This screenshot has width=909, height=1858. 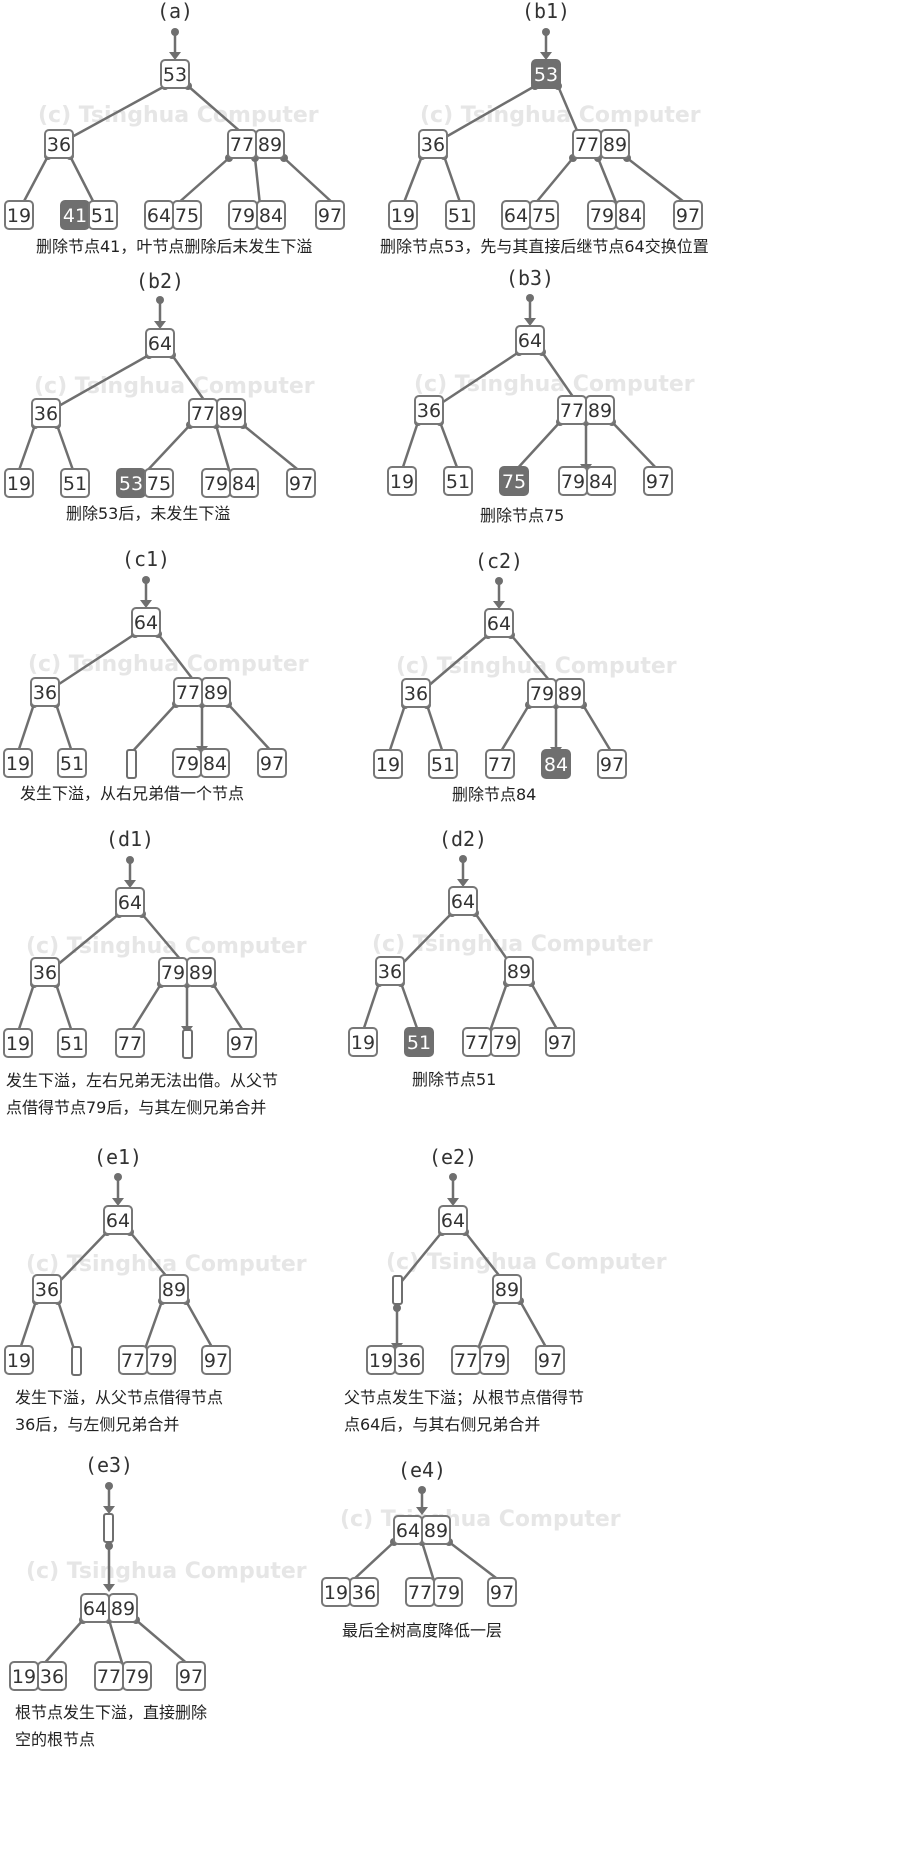 I want to click on caption: 删除节点53，先与其直接后继节点64交换位置, so click(x=544, y=246).